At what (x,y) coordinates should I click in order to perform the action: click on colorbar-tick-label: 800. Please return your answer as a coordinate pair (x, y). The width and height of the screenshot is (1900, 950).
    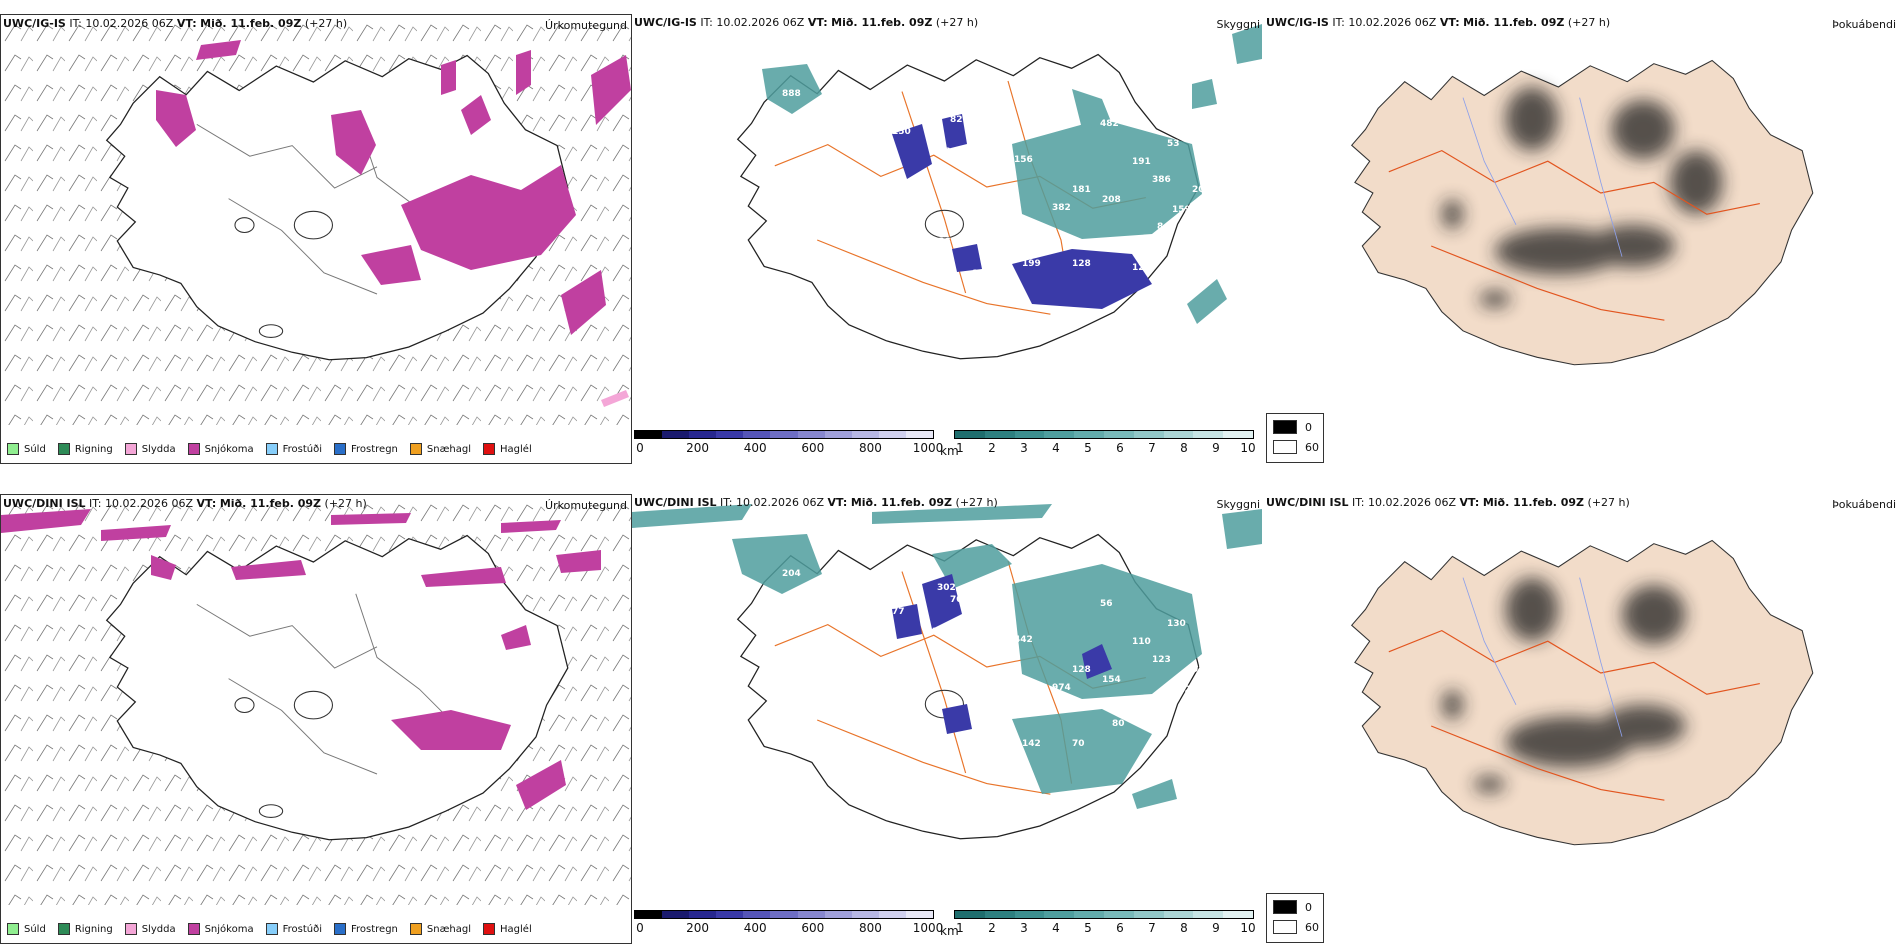
    Looking at the image, I should click on (870, 928).